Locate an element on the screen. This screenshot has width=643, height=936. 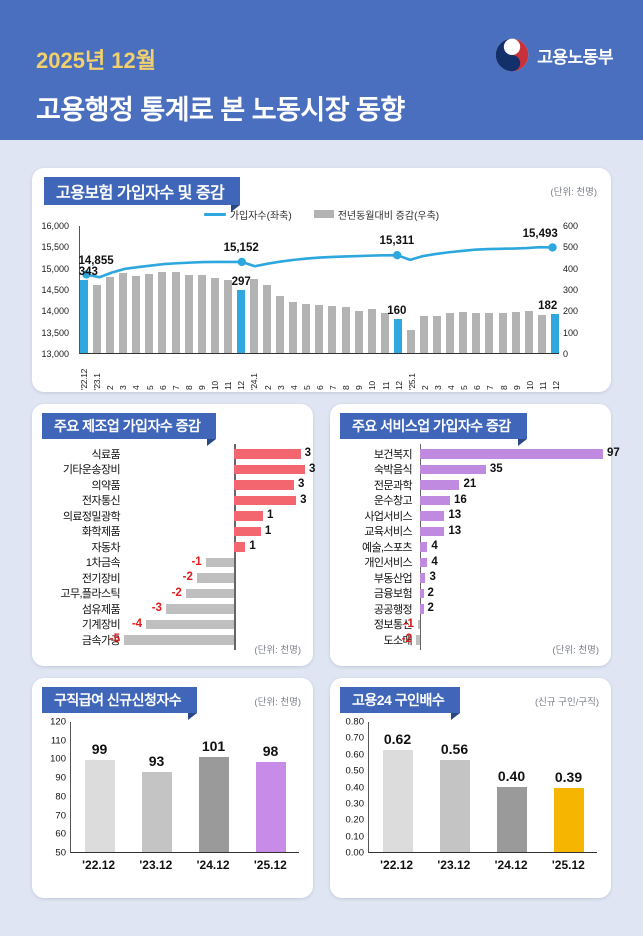
bar-category-label: 기타운송장비 is located at coordinates (91, 470).